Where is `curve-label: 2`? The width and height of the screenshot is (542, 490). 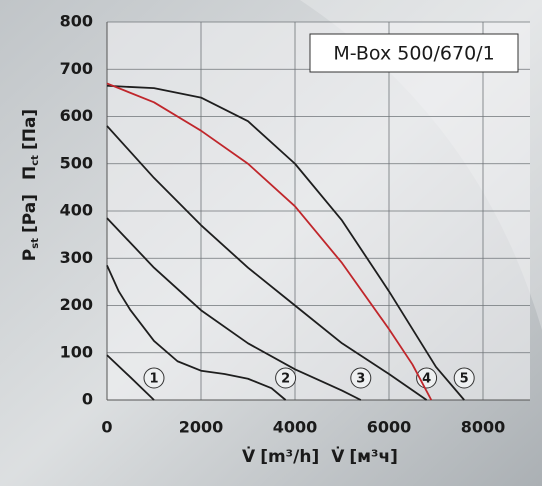 curve-label: 2 is located at coordinates (285, 379).